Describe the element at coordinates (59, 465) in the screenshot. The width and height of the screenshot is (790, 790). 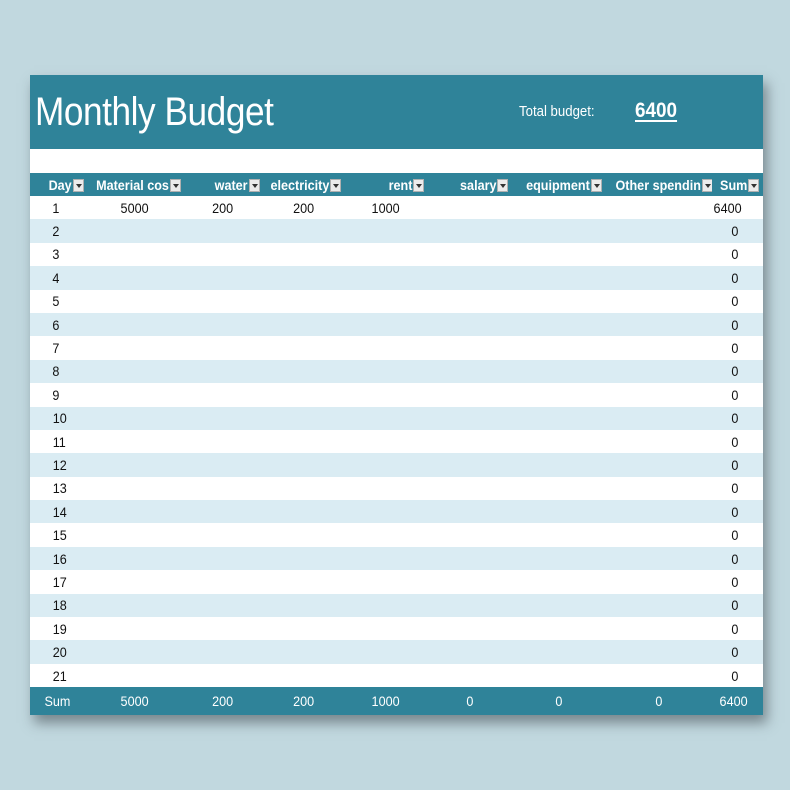
I see `cell-day: 12` at that location.